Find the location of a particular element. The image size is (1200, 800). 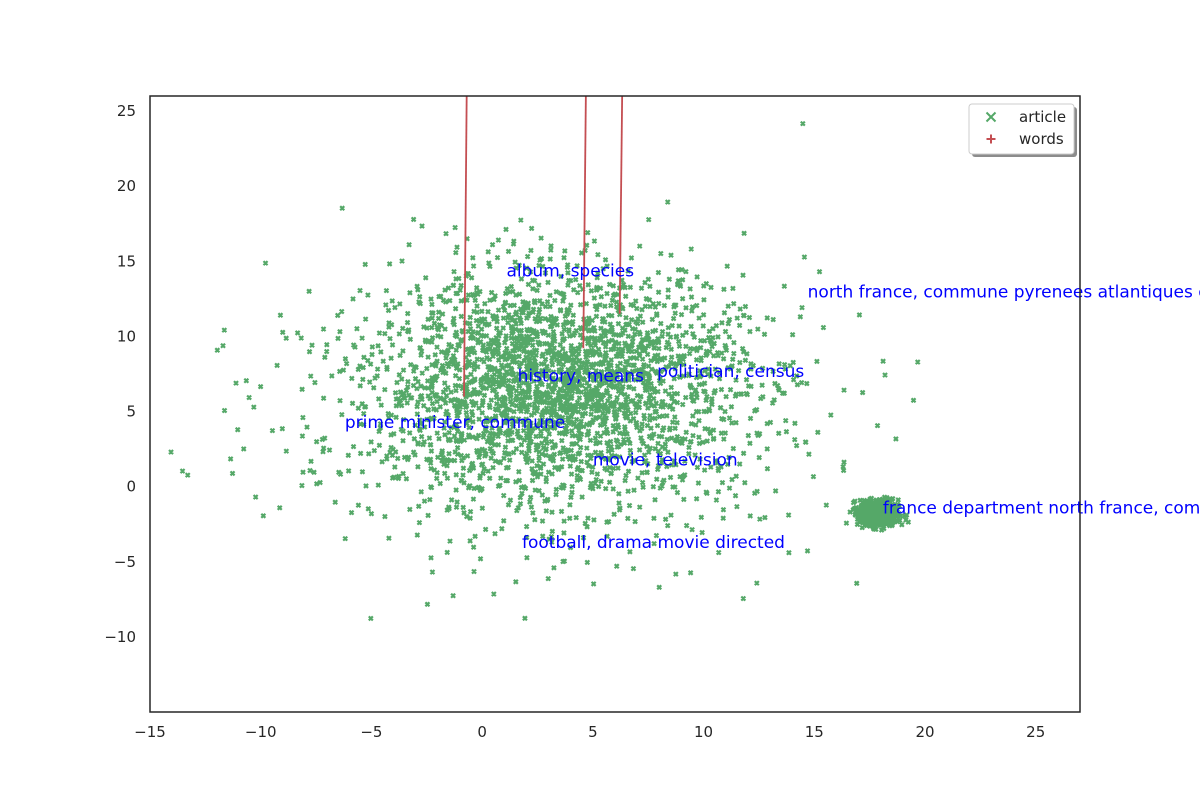

cluster-annotation: album, species is located at coordinates (571, 271).